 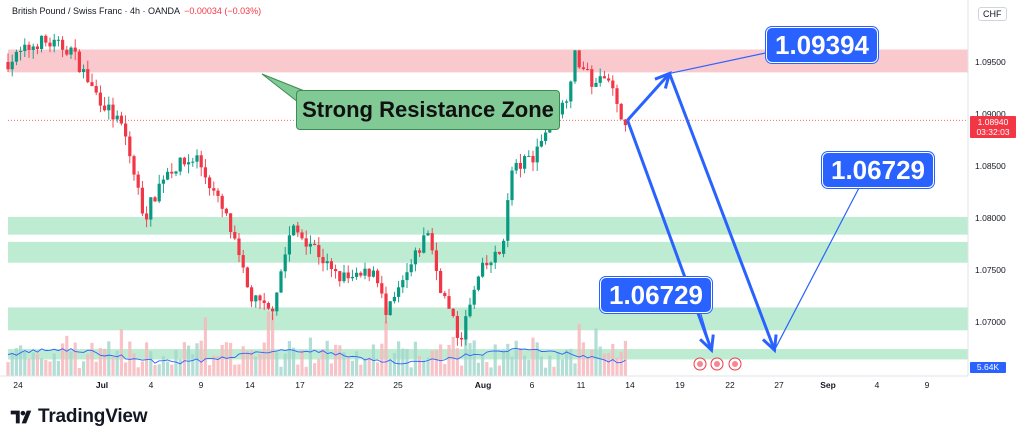 I want to click on currency-label: CHF, so click(x=992, y=14).